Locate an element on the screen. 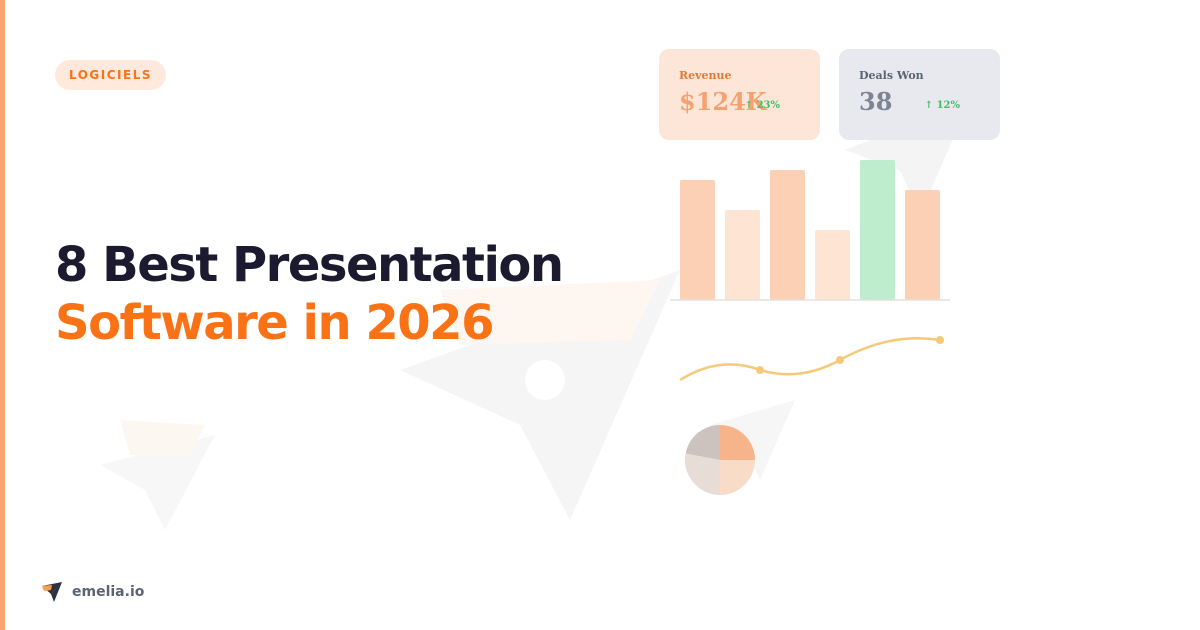 The image size is (1200, 630). revenue-card: Revenue $124K ↑ 23% is located at coordinates (739, 94).